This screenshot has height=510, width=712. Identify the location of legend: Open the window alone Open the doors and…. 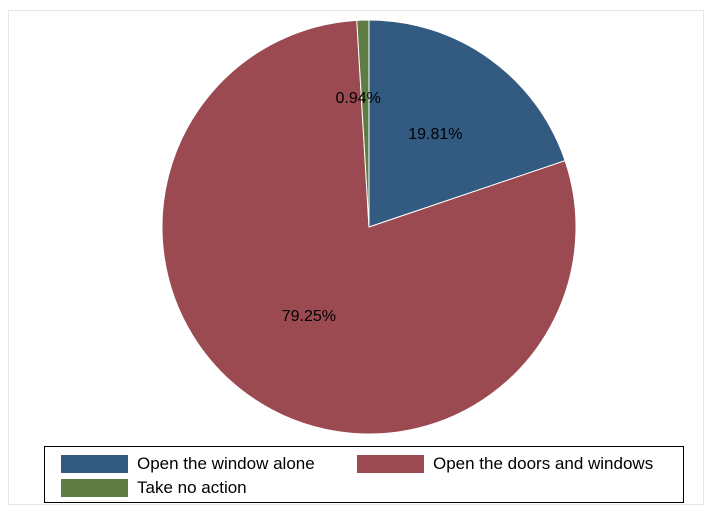
(364, 474).